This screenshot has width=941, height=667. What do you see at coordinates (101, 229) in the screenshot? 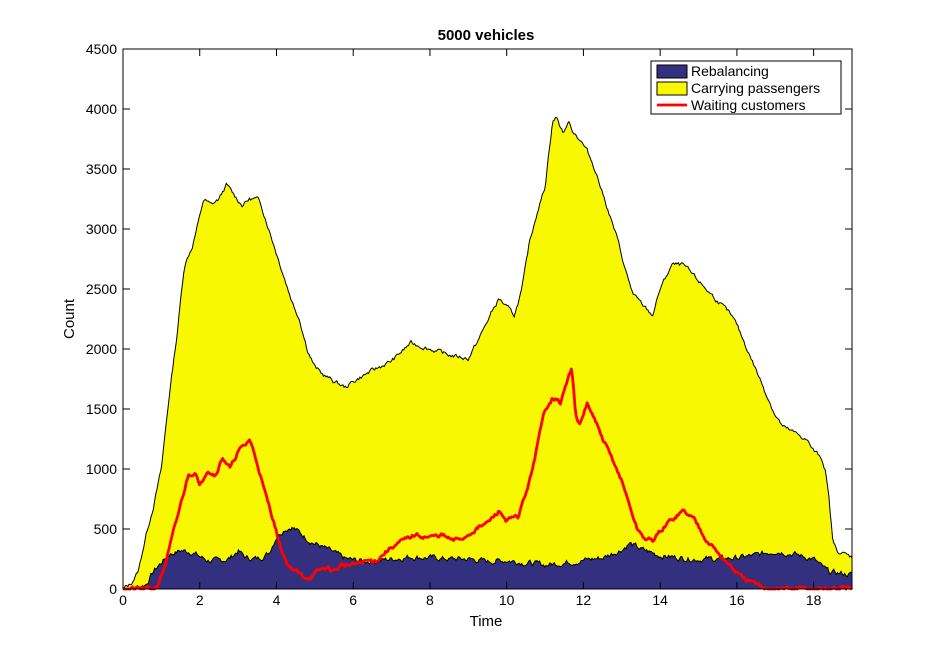
I see `y-tick-label: 3000` at bounding box center [101, 229].